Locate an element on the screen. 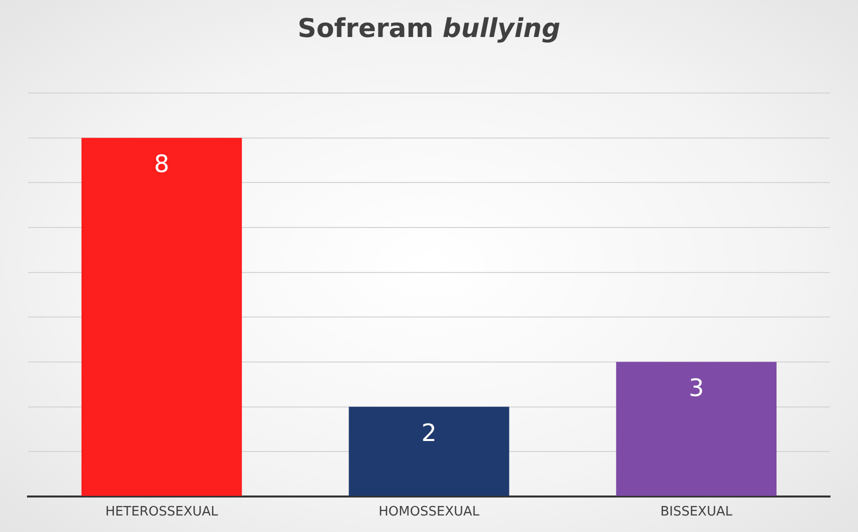 This screenshot has height=532, width=858. data-label: 8 is located at coordinates (162, 164).